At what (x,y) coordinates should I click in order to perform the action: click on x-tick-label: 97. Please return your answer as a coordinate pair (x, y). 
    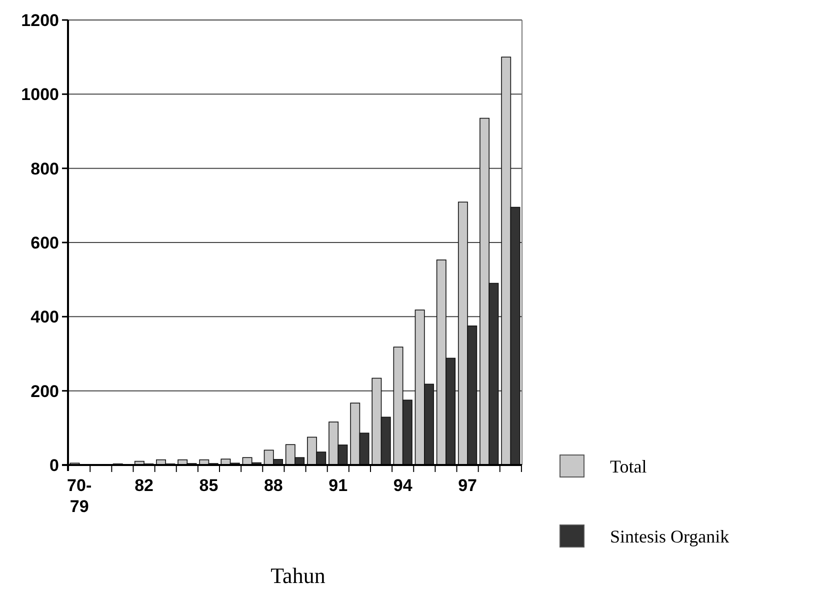
    Looking at the image, I should click on (468, 485).